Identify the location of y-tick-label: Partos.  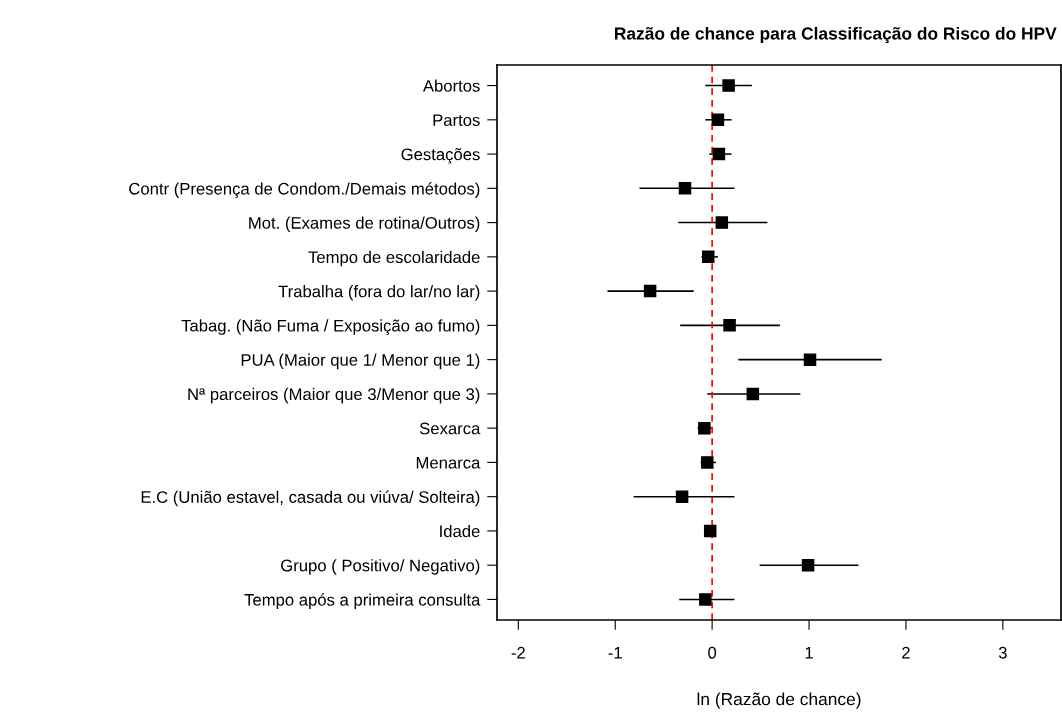
(456, 120).